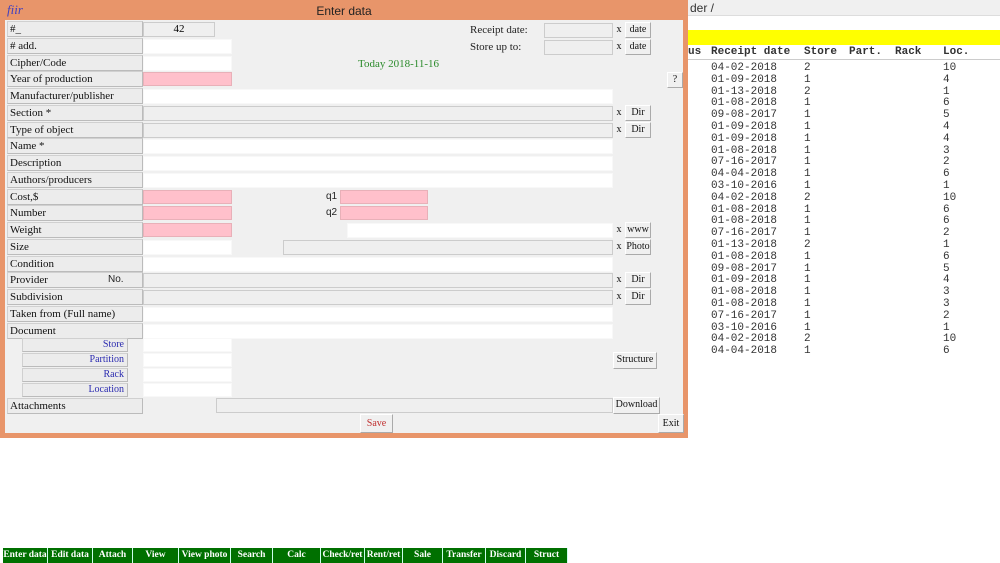  Describe the element at coordinates (547, 555) in the screenshot. I see `taskbar-button: Struct` at that location.